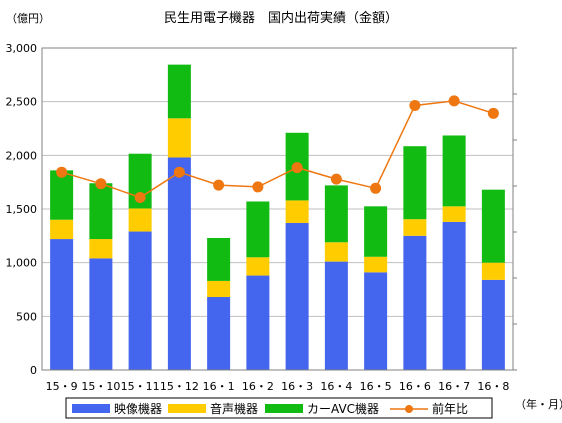  What do you see at coordinates (234, 408) in the screenshot?
I see `legend-label-audio: 音声機器` at bounding box center [234, 408].